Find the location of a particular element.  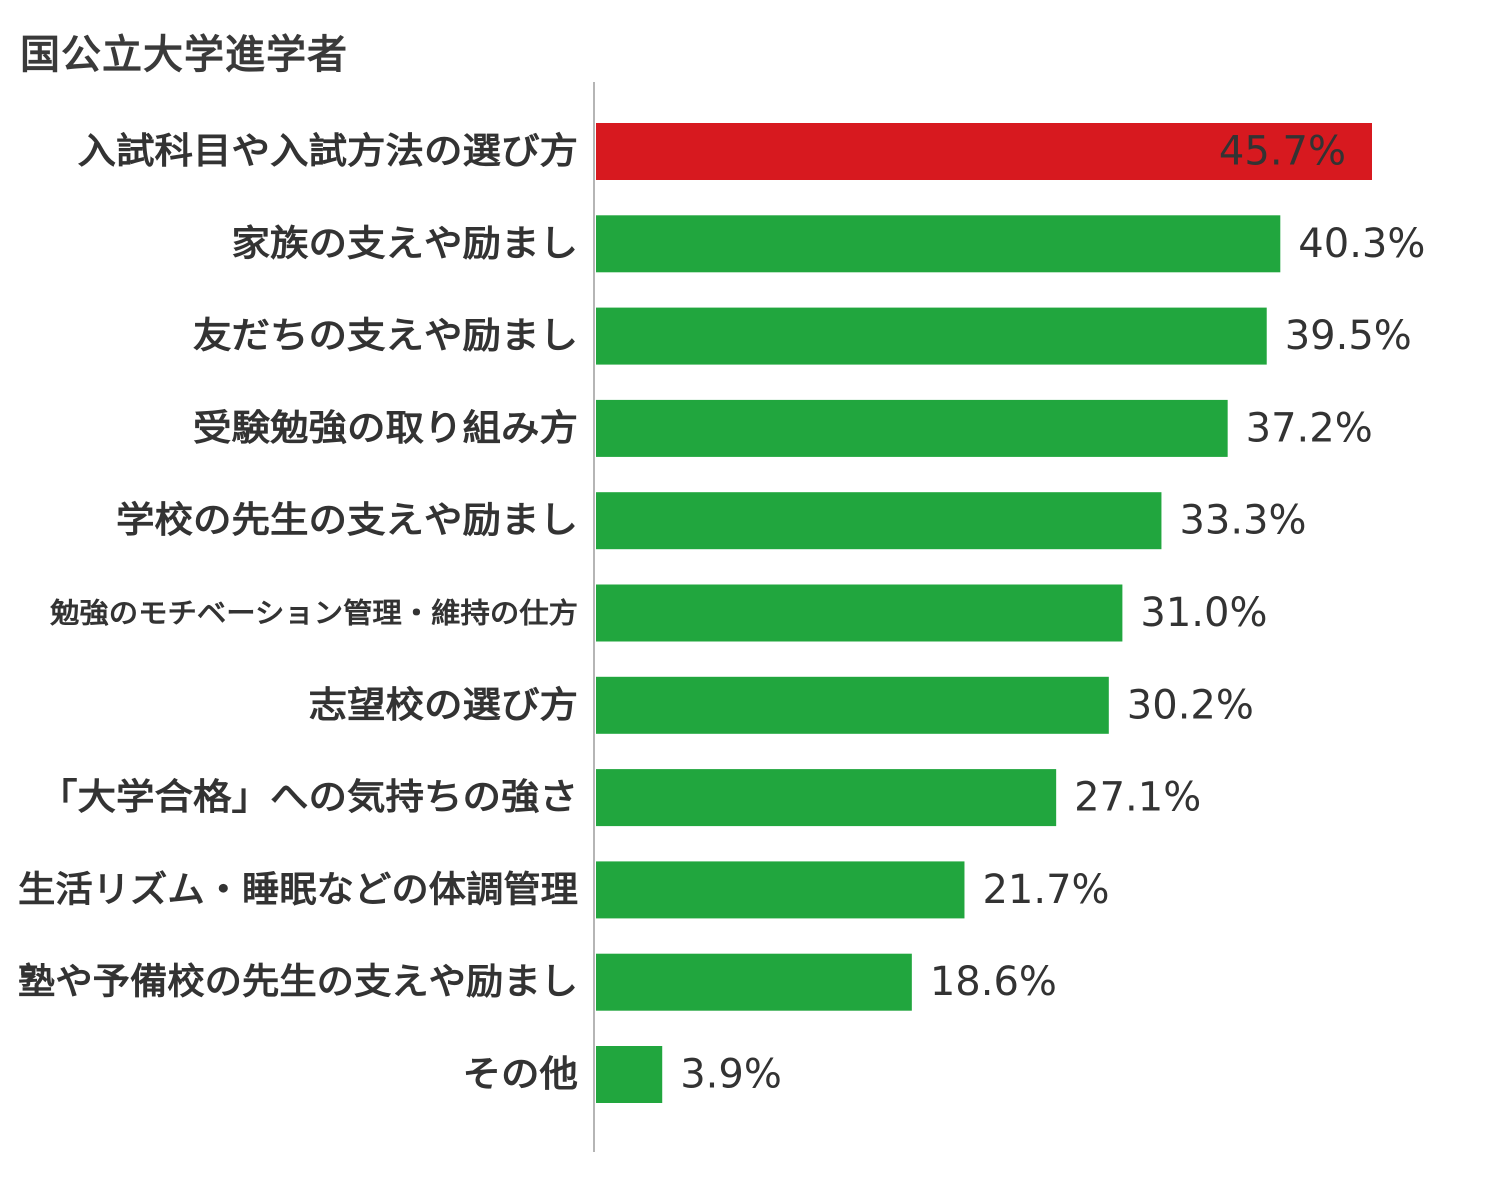

value-label: 21.7% is located at coordinates (1045, 890).